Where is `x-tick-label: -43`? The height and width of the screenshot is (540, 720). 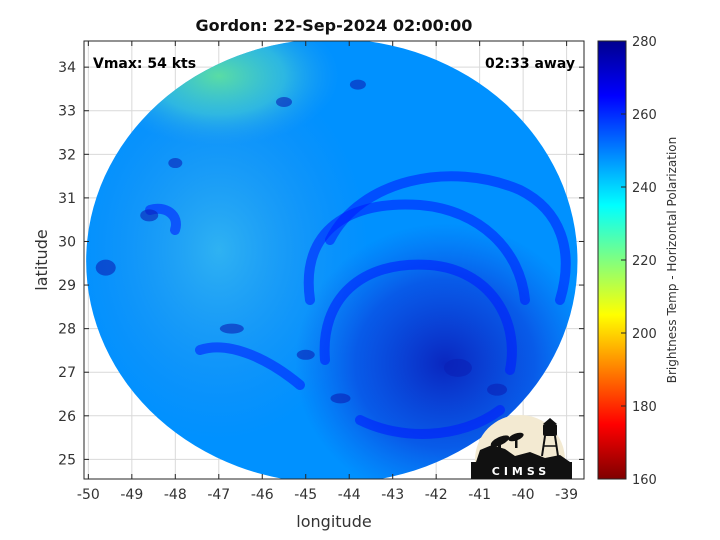 x-tick-label: -43 is located at coordinates (392, 495).